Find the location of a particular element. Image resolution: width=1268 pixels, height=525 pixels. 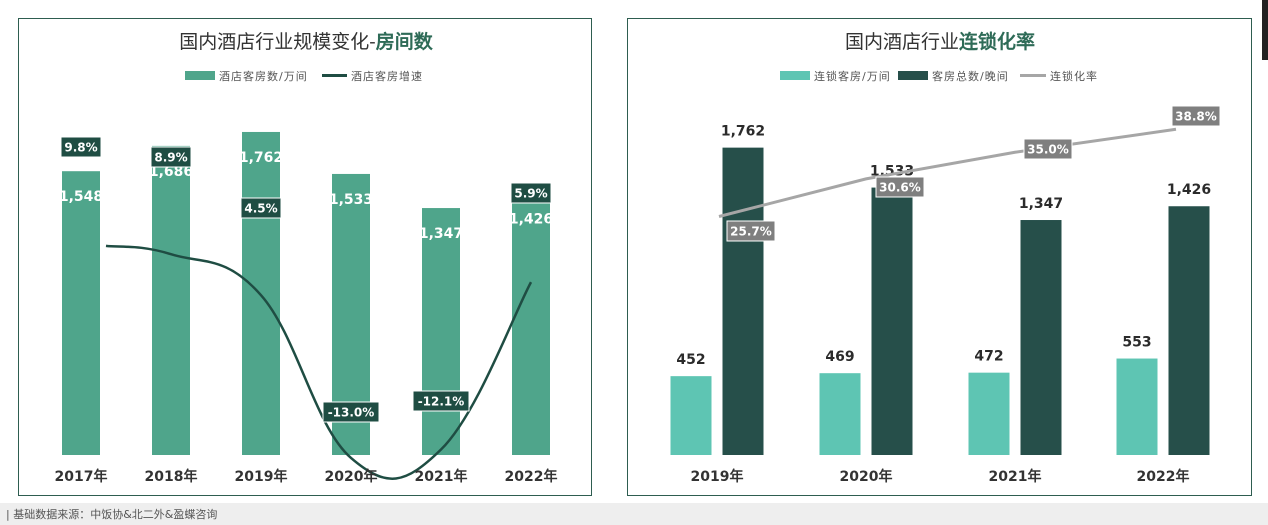

total-bar-label-2: 1,347 is located at coordinates (1041, 204).